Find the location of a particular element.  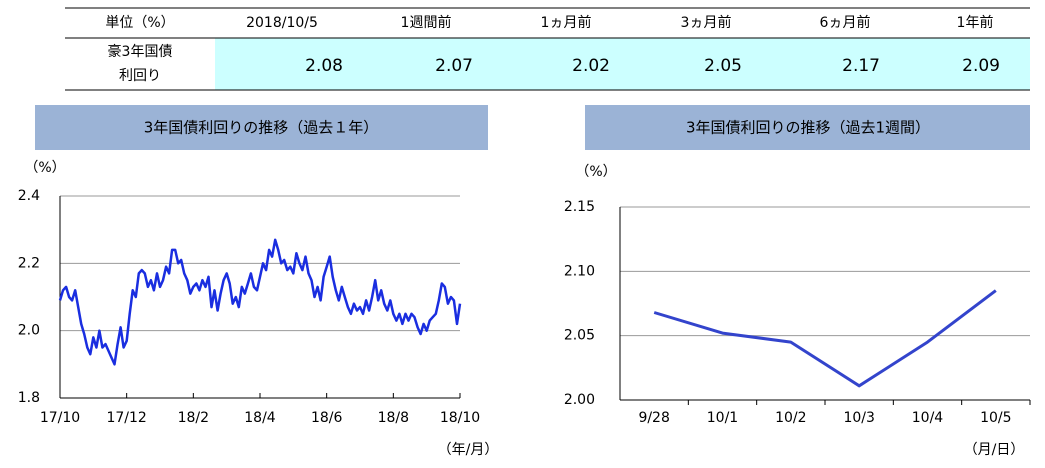

table-header: 1年前 is located at coordinates (975, 22).